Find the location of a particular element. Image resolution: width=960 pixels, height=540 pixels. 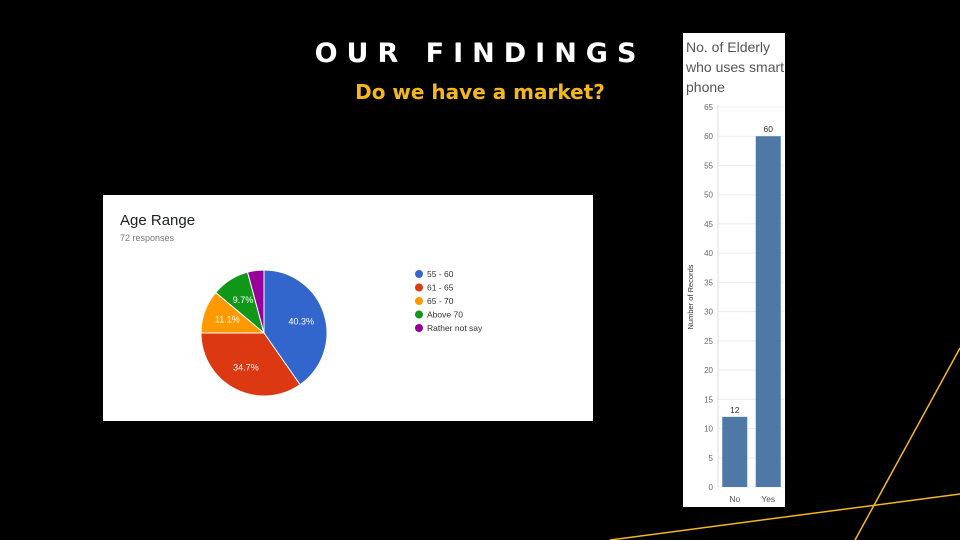

y-axis-label: Number of Records is located at coordinates (690, 296).